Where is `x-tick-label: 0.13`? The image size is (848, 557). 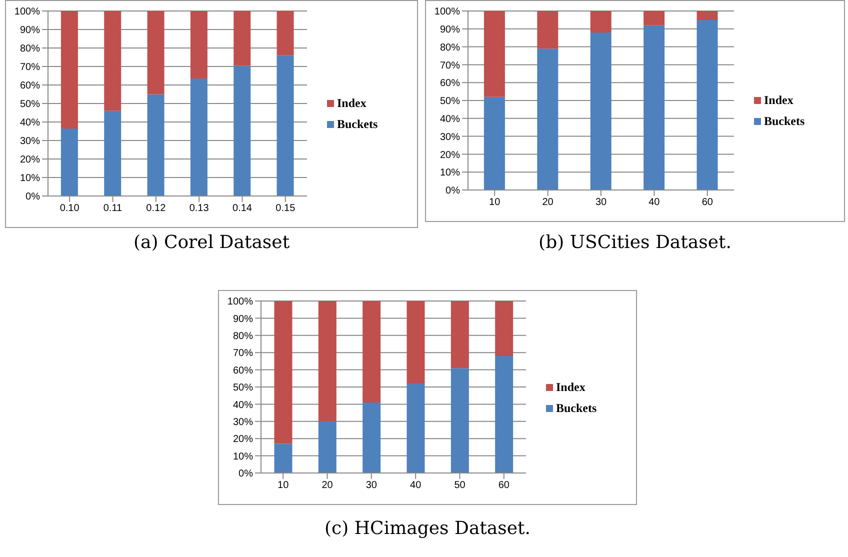
x-tick-label: 0.13 is located at coordinates (199, 208).